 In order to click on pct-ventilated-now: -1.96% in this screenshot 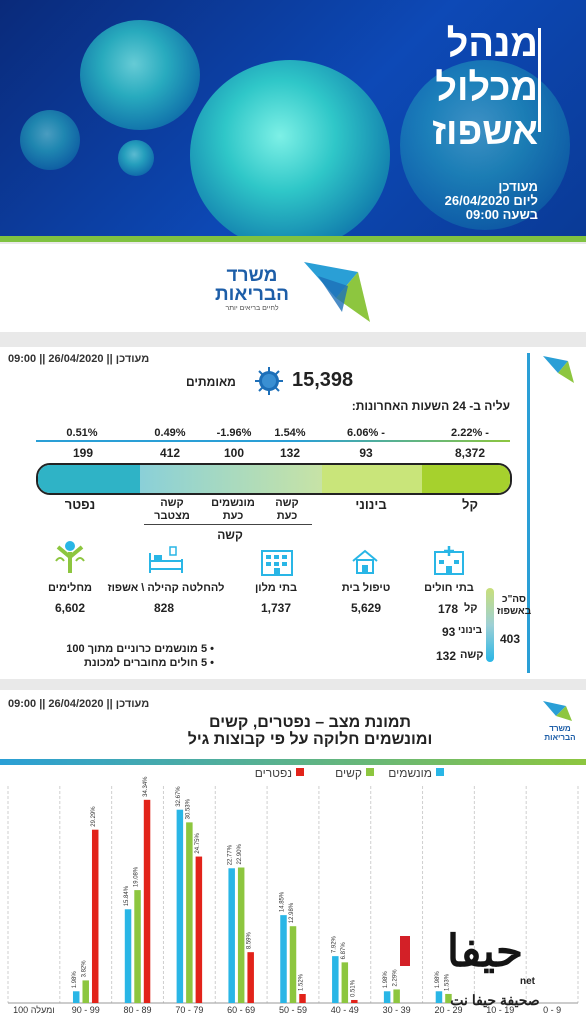, I will do `click(234, 433)`.